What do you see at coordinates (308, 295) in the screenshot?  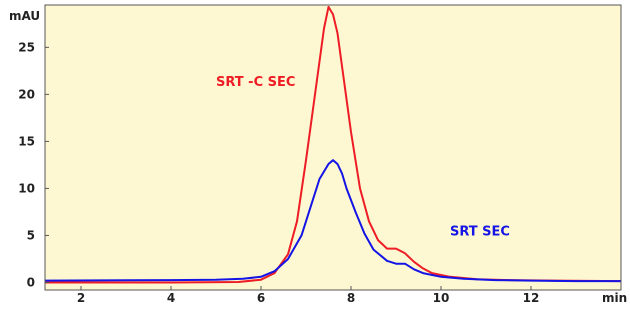 I see `x-axis: 2 4 6 8 10 12` at bounding box center [308, 295].